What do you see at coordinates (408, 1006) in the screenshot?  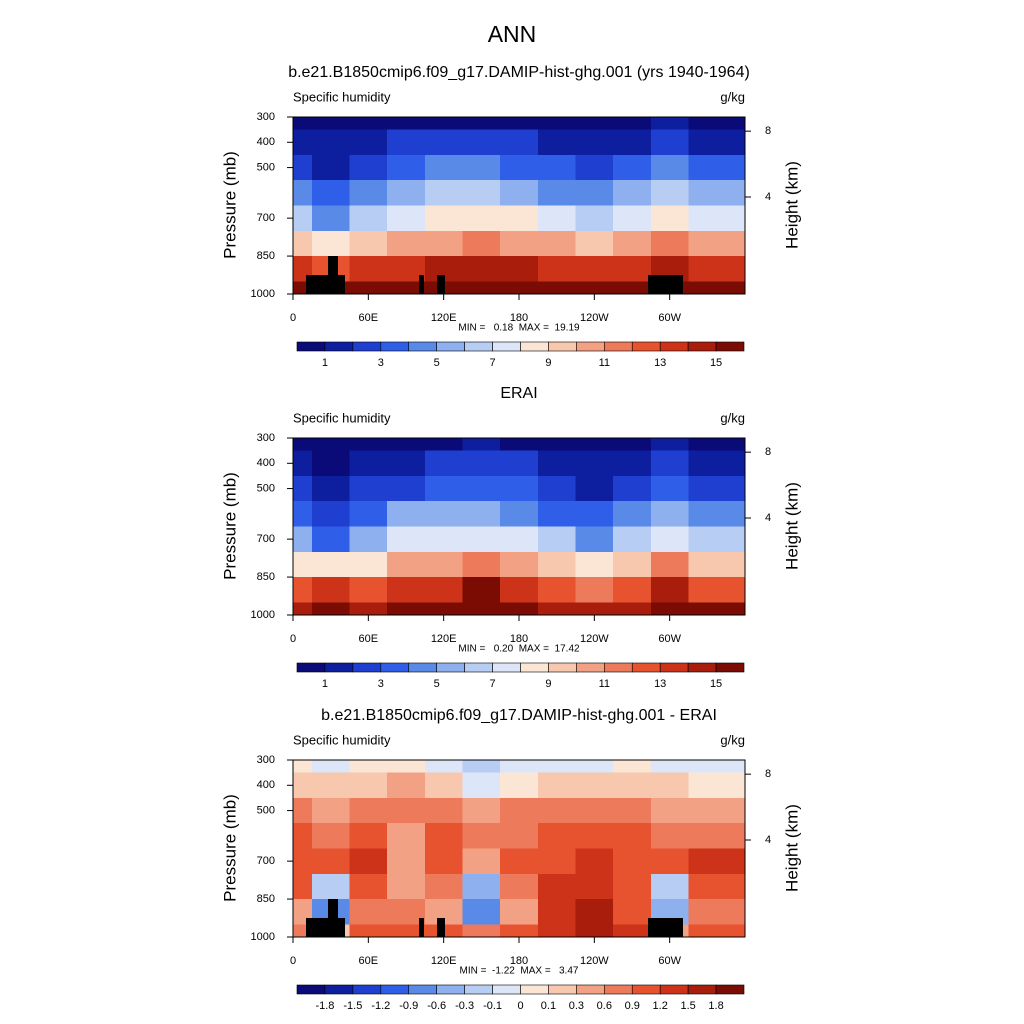 I see `colorbar-label: -0.9` at bounding box center [408, 1006].